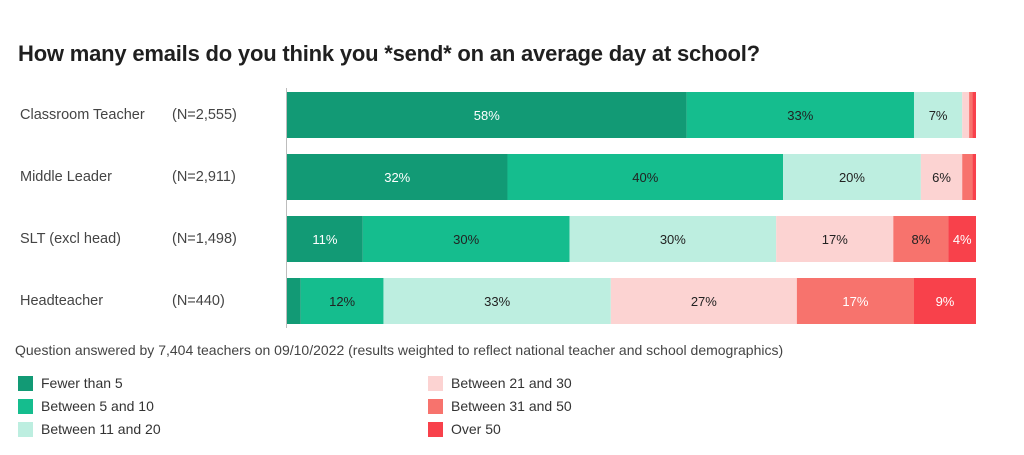 Image resolution: width=1024 pixels, height=455 pixels. I want to click on data-label: 20%, so click(852, 177).